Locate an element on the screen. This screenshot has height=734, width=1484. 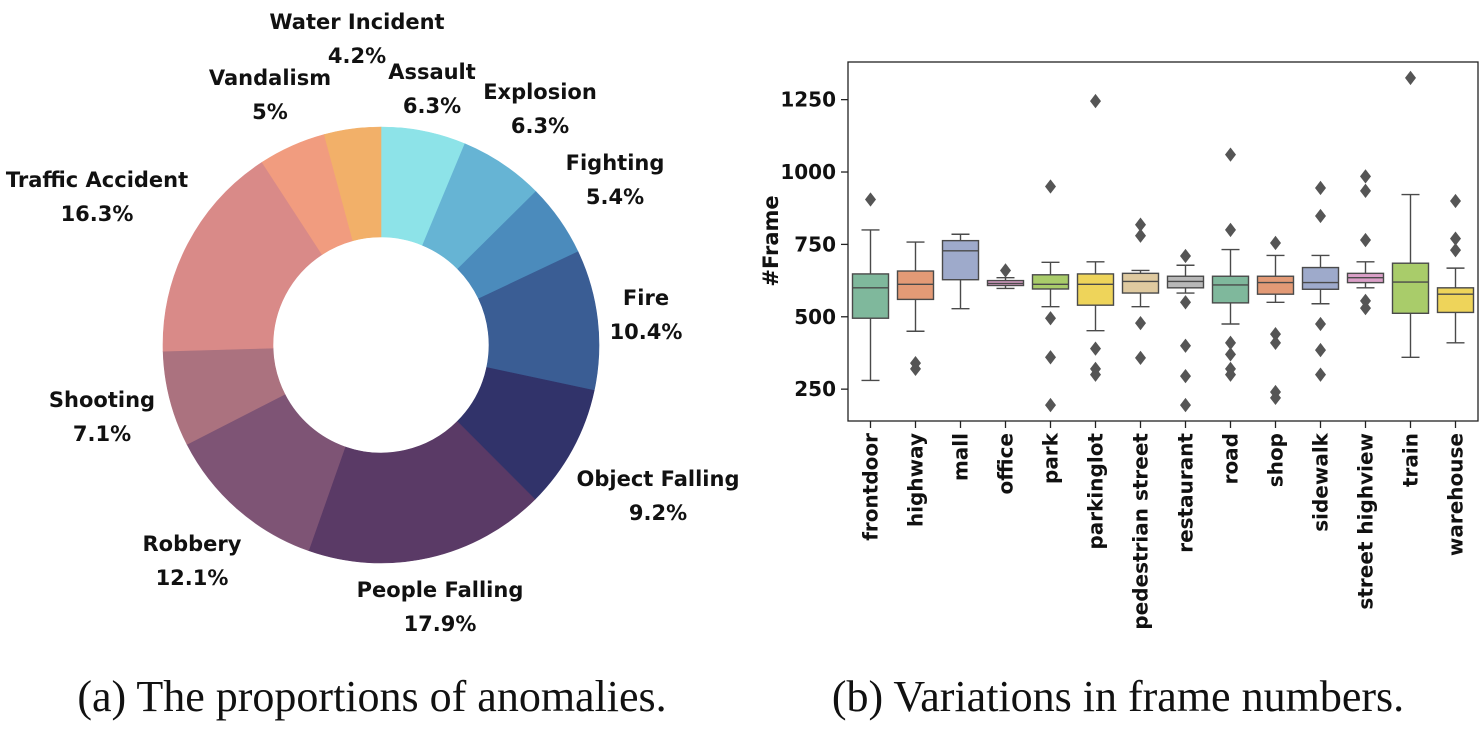
box-frontdoor is located at coordinates (870, 287).